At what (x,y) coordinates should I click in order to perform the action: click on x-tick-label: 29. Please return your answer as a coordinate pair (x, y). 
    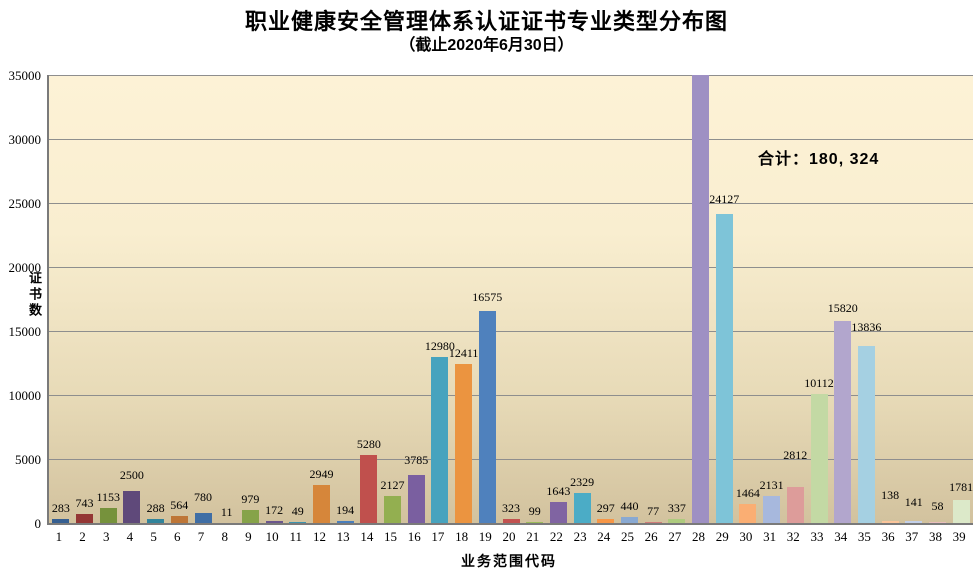
    Looking at the image, I should click on (722, 536).